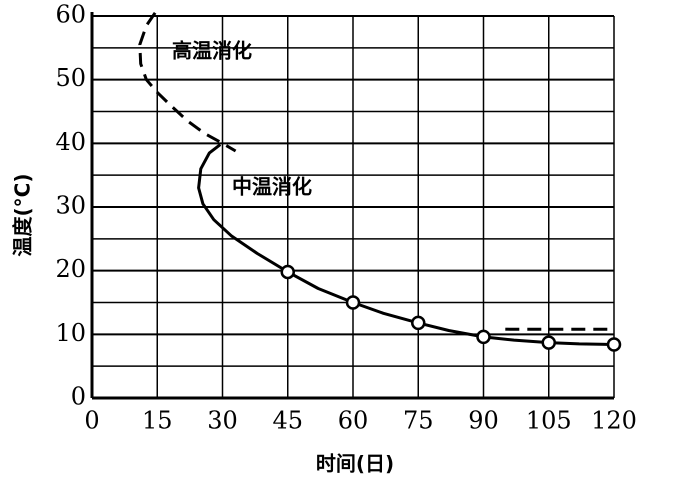 This screenshot has width=678, height=482. What do you see at coordinates (353, 421) in the screenshot?
I see `x-tick-label: 60` at bounding box center [353, 421].